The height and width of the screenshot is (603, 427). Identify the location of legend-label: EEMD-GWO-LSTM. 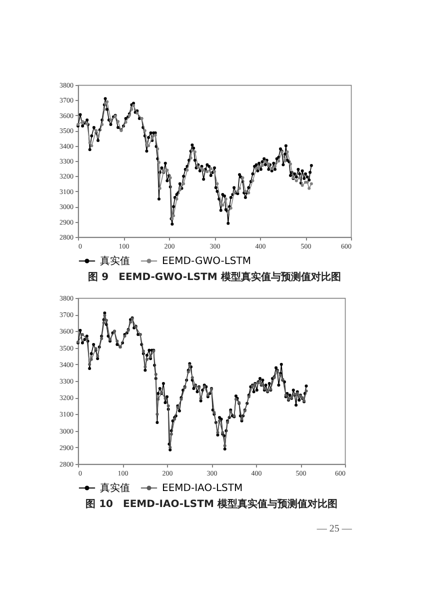
(206, 261).